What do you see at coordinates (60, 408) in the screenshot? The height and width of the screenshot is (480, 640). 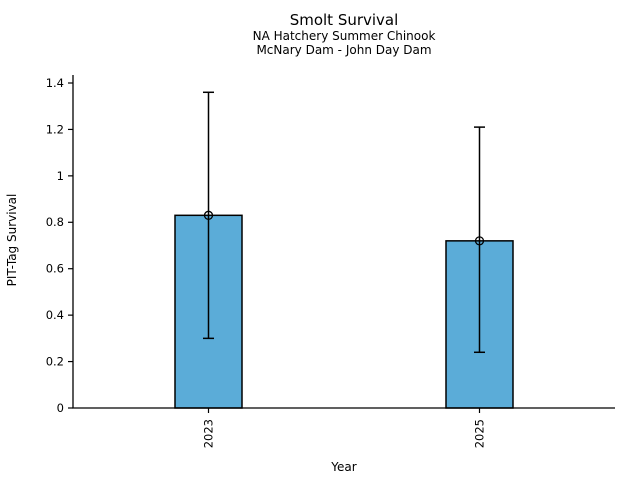 I see `y-tick-label: 0` at bounding box center [60, 408].